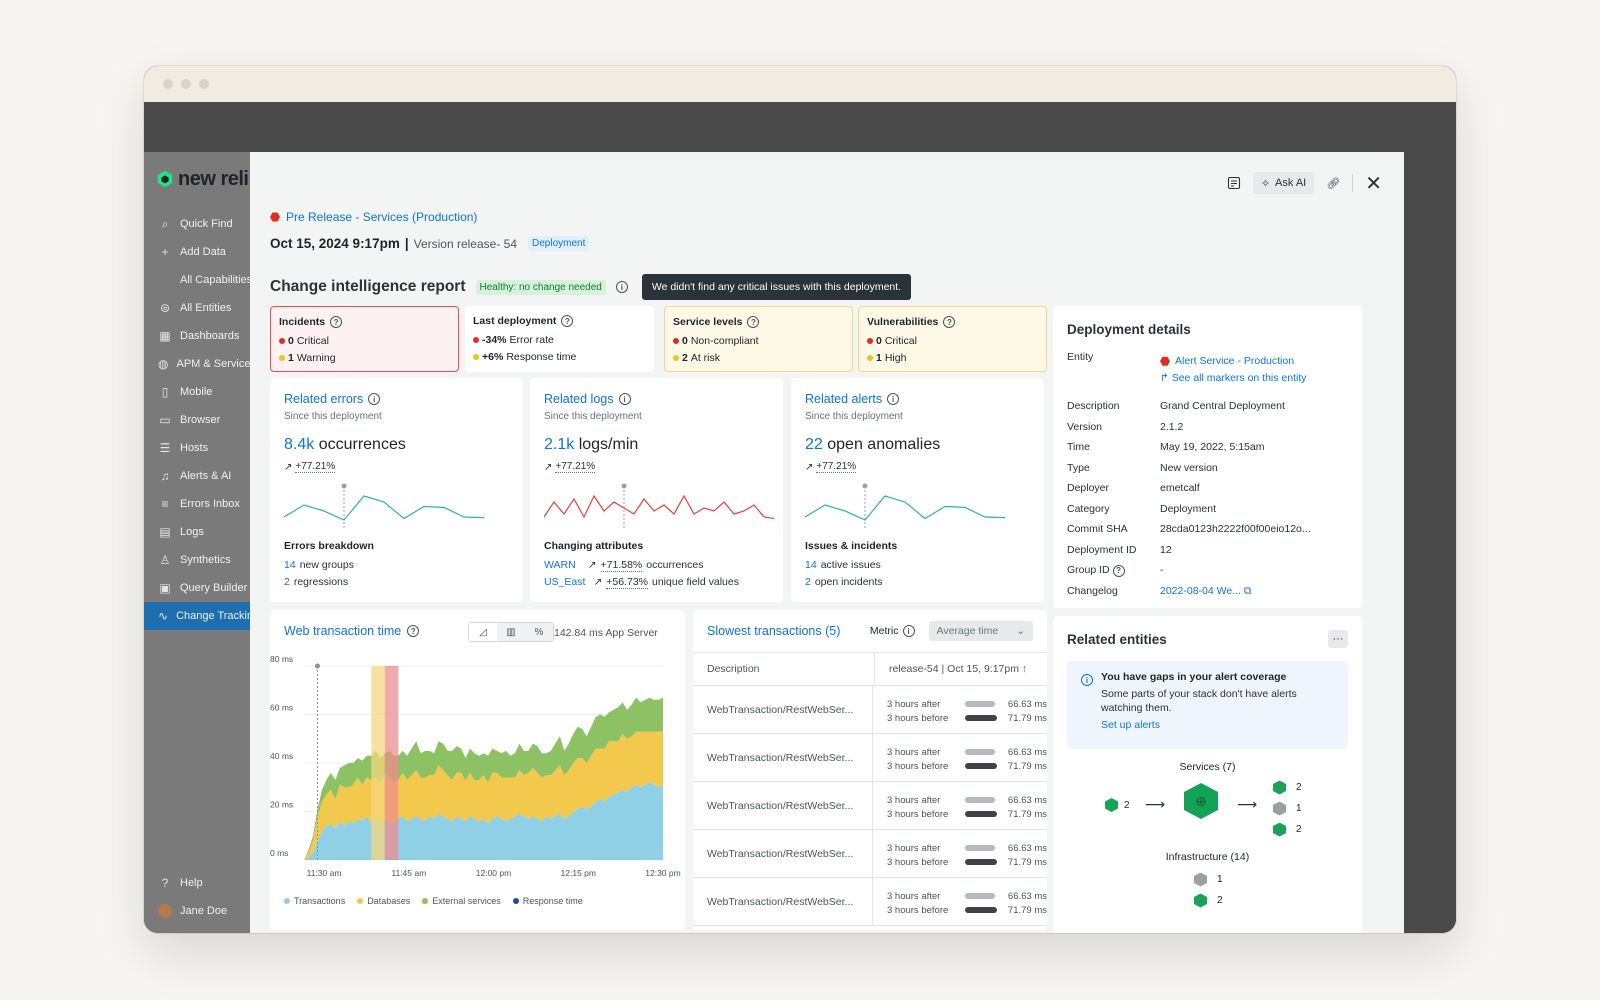 This screenshot has height=1000, width=1600. What do you see at coordinates (1283, 183) in the screenshot?
I see `ask-ai-button: ✧ Ask AI` at bounding box center [1283, 183].